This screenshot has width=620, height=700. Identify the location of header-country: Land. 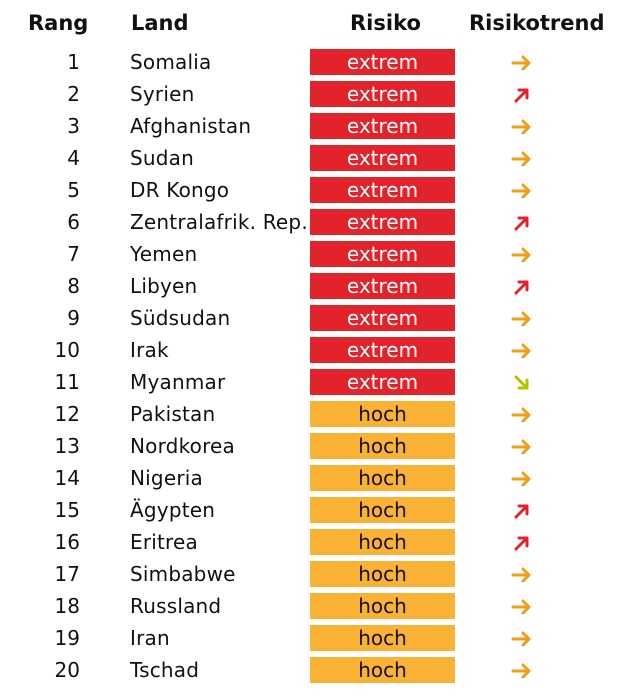
(160, 23).